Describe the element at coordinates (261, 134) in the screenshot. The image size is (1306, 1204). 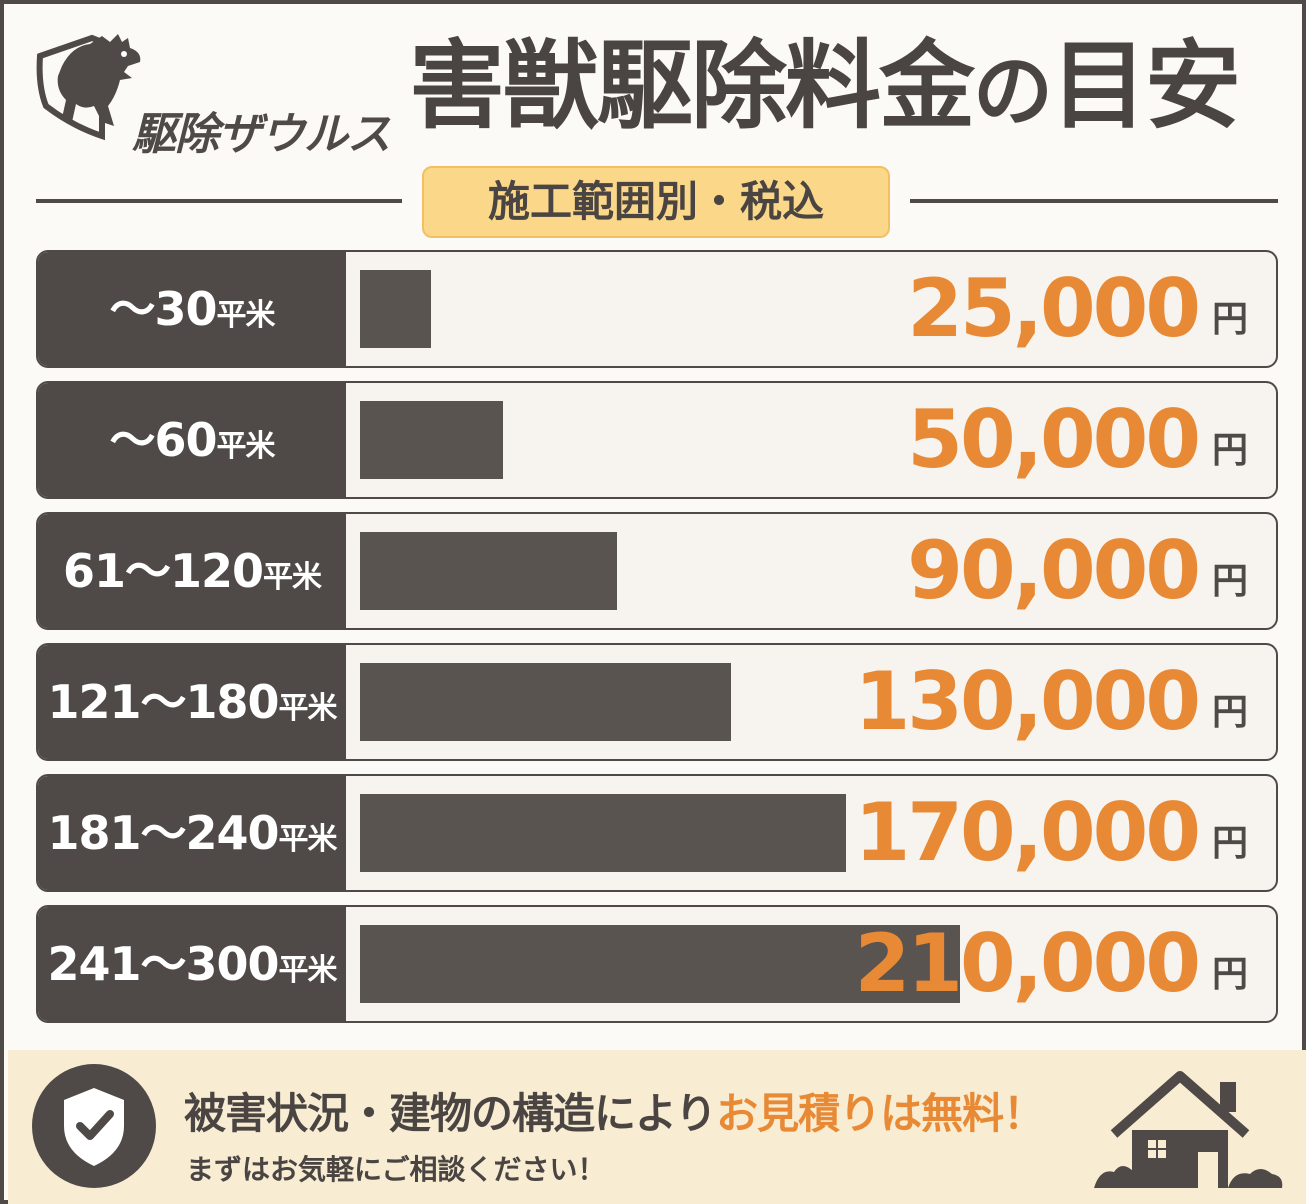
I see `brand-name: 駆除ザウルス` at that location.